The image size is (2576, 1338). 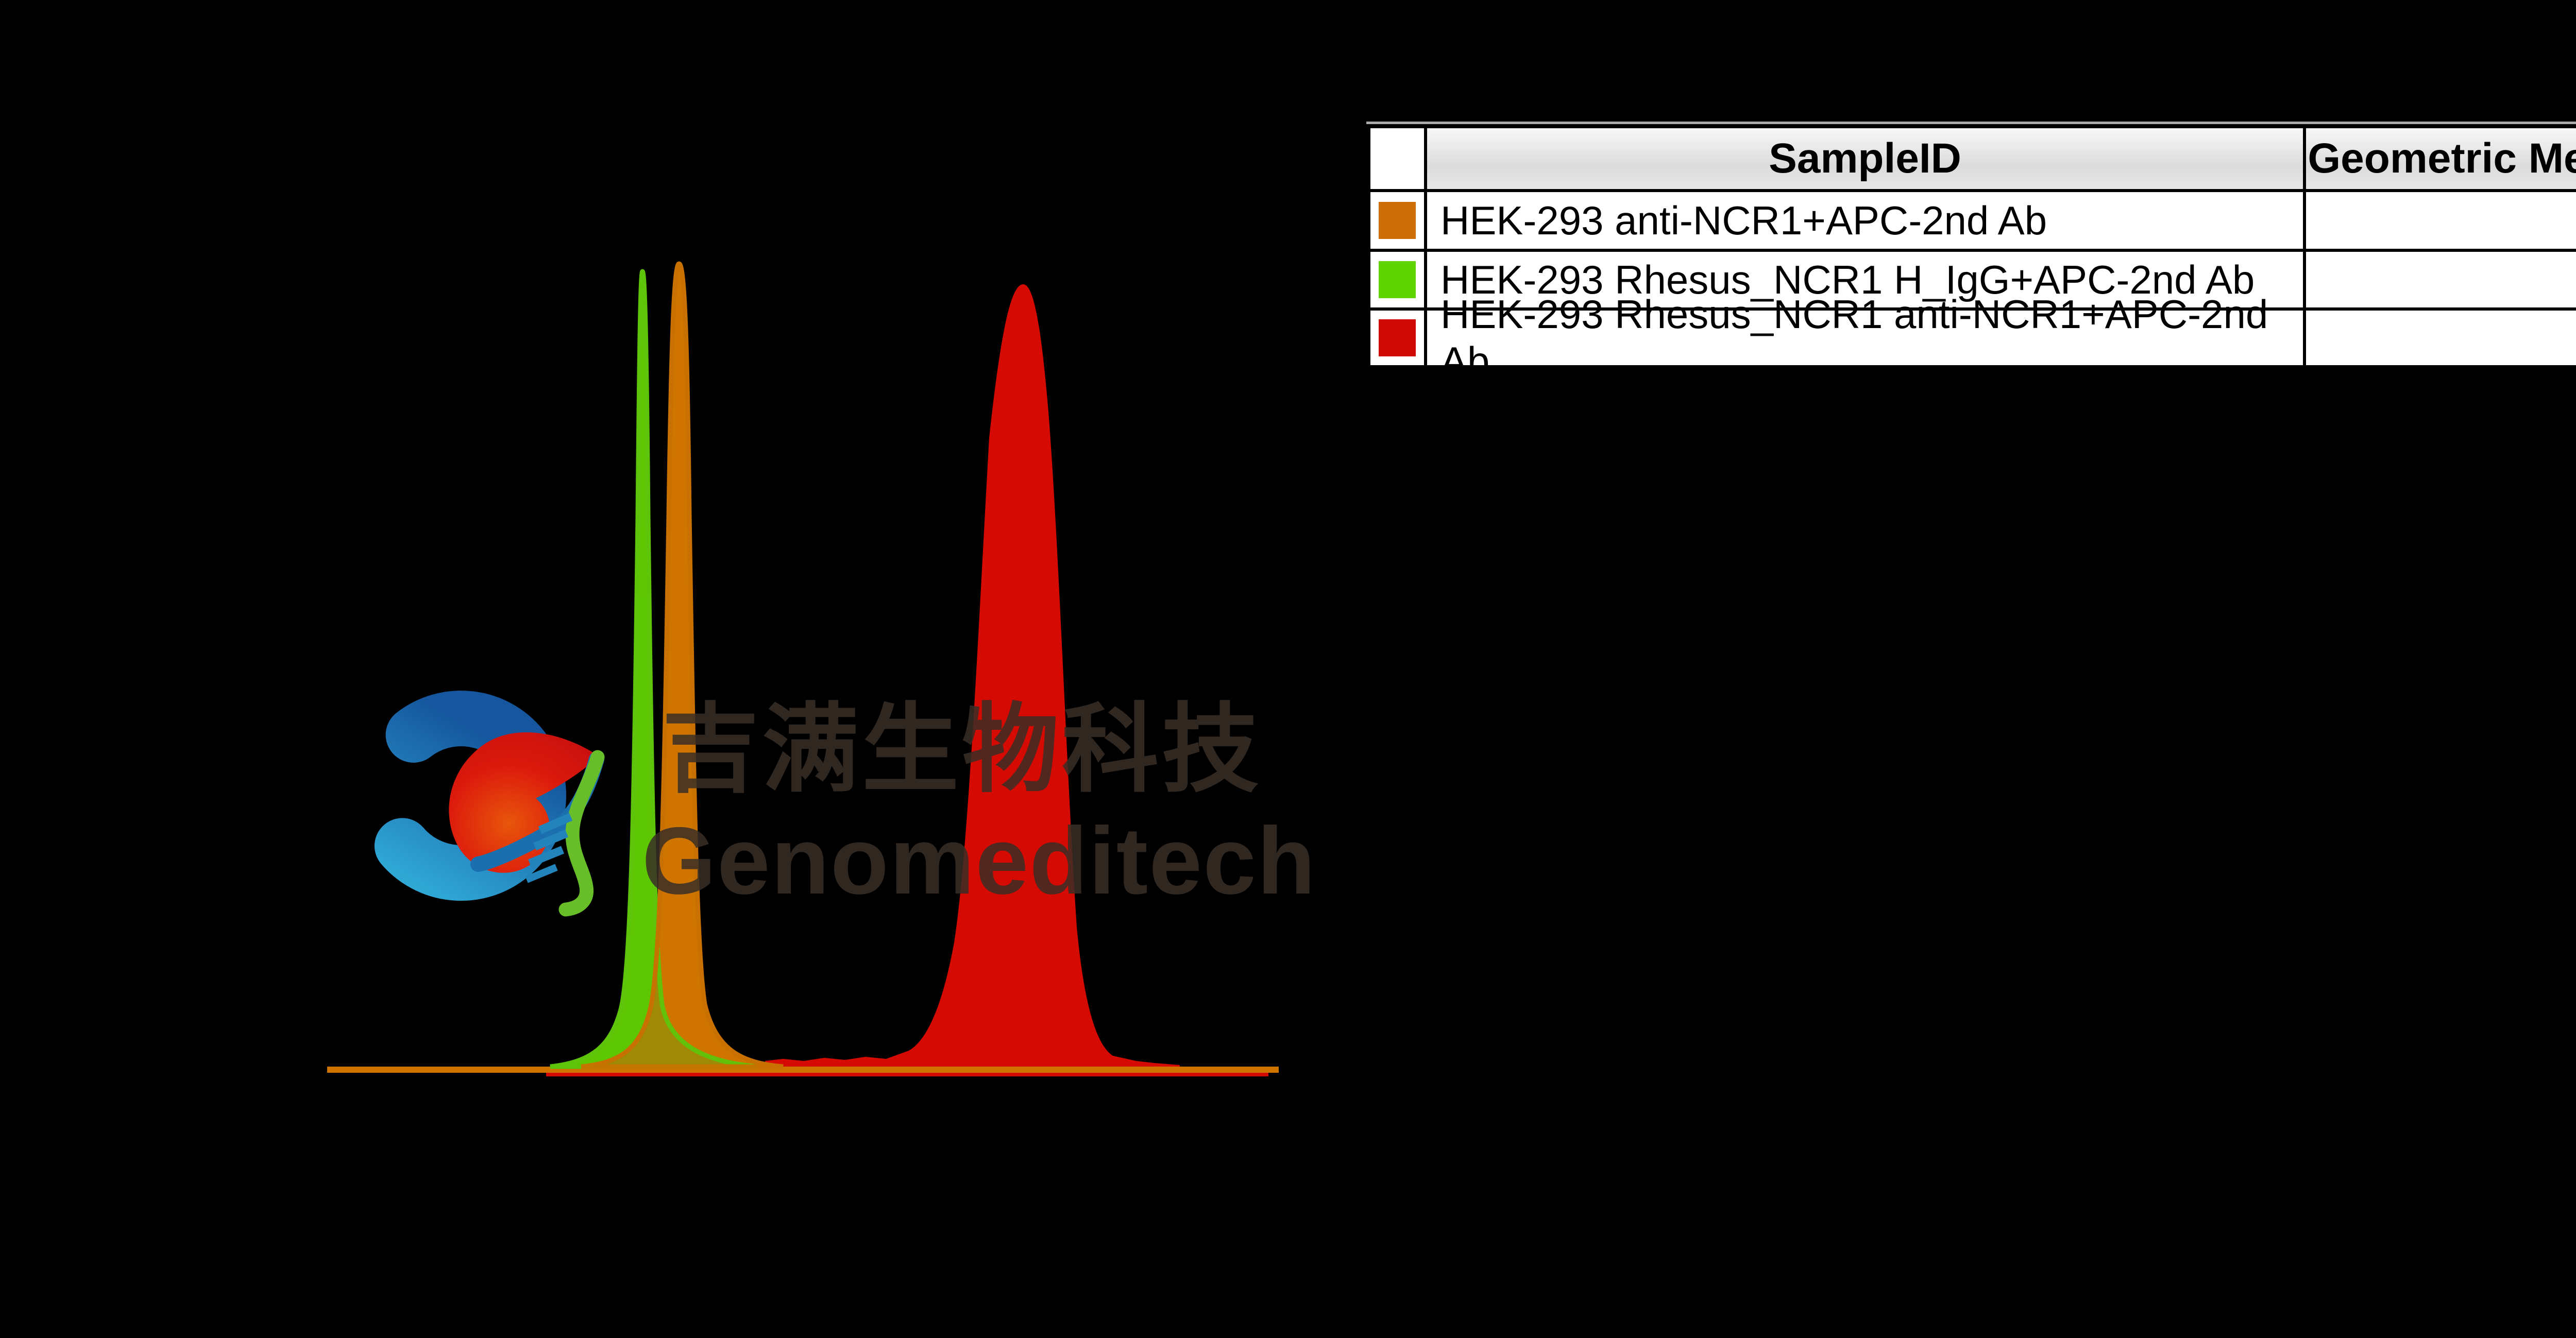 I want to click on table-row-2-swatch-cell, so click(x=1397, y=279).